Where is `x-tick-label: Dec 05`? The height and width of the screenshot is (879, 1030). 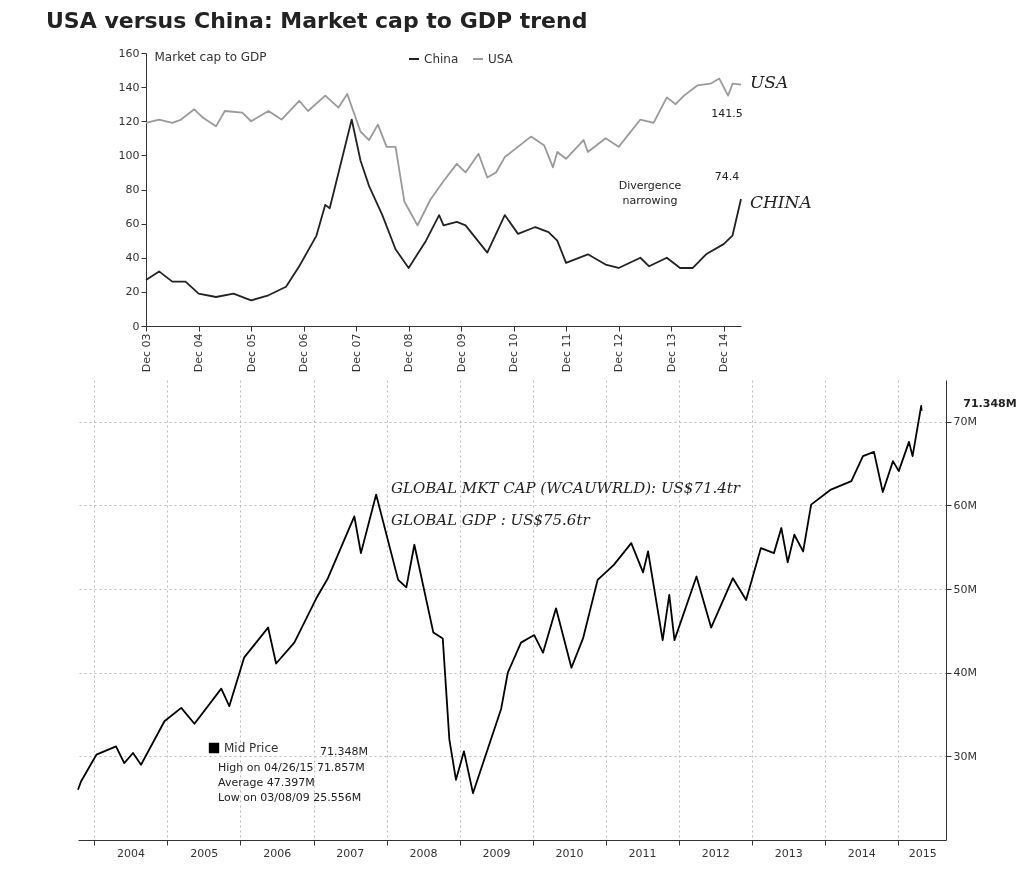 x-tick-label: Dec 05 is located at coordinates (251, 353).